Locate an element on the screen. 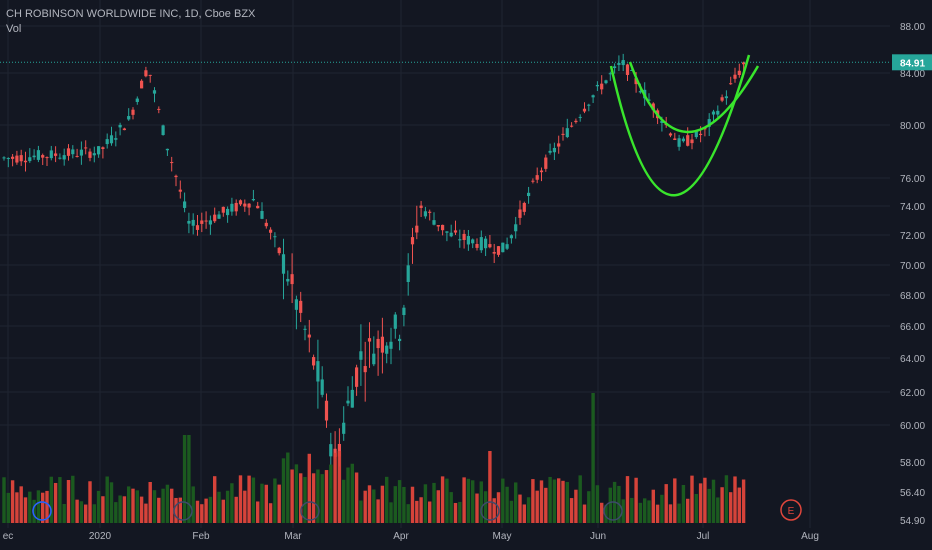  time-axis-label: Mar is located at coordinates (293, 536).